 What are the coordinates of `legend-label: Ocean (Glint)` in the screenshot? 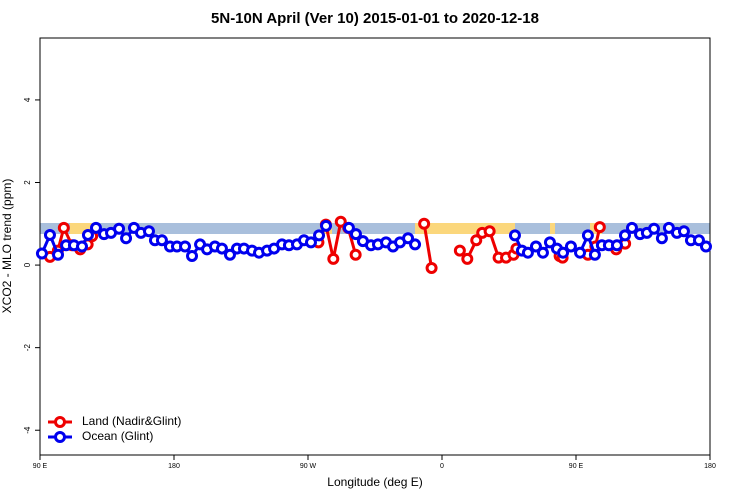 It's located at (117, 436).